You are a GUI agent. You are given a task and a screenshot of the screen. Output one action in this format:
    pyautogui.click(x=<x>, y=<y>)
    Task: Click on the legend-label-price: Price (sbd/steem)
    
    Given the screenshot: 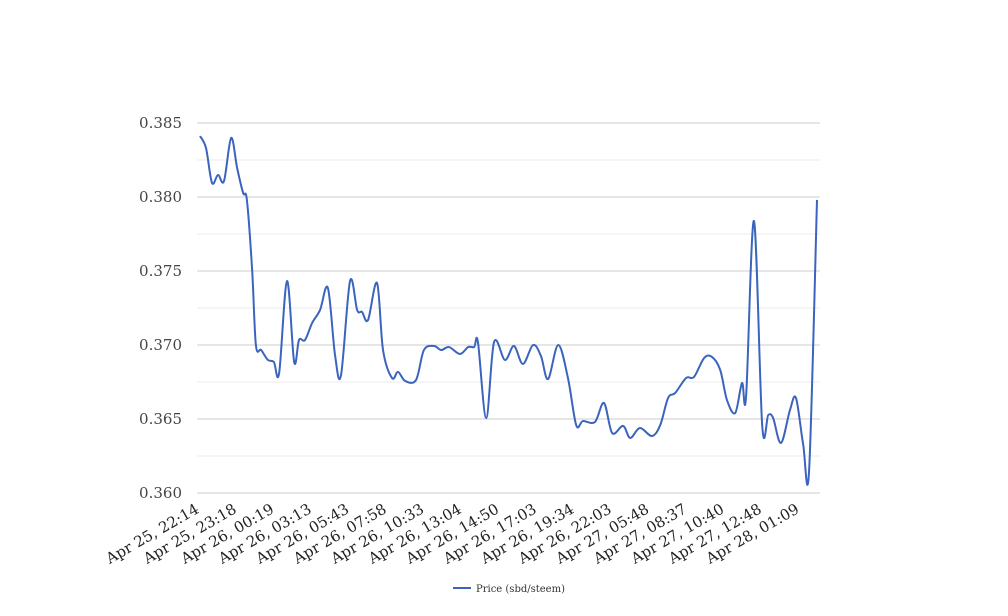 What is the action you would take?
    pyautogui.click(x=520, y=589)
    